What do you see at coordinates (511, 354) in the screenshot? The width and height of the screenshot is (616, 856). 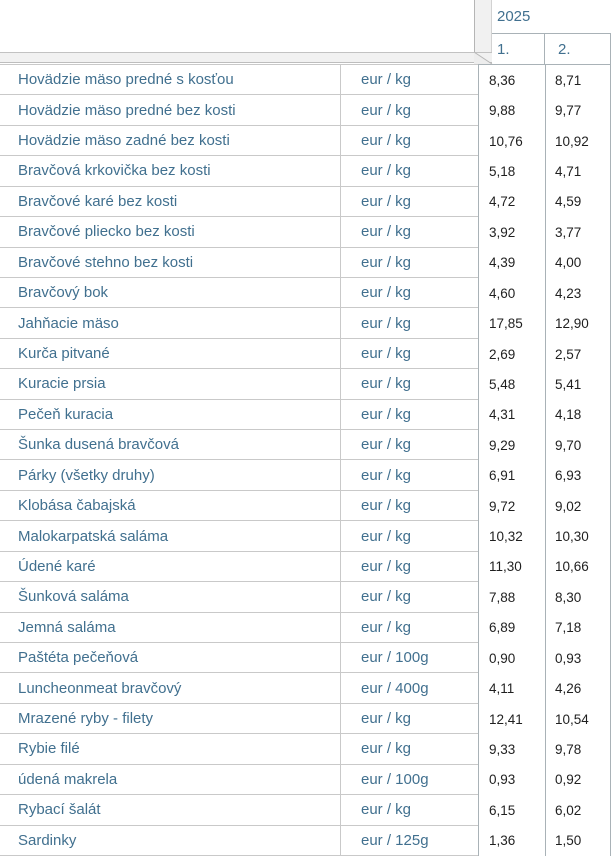 I see `period-1-value-cell: 2,69` at bounding box center [511, 354].